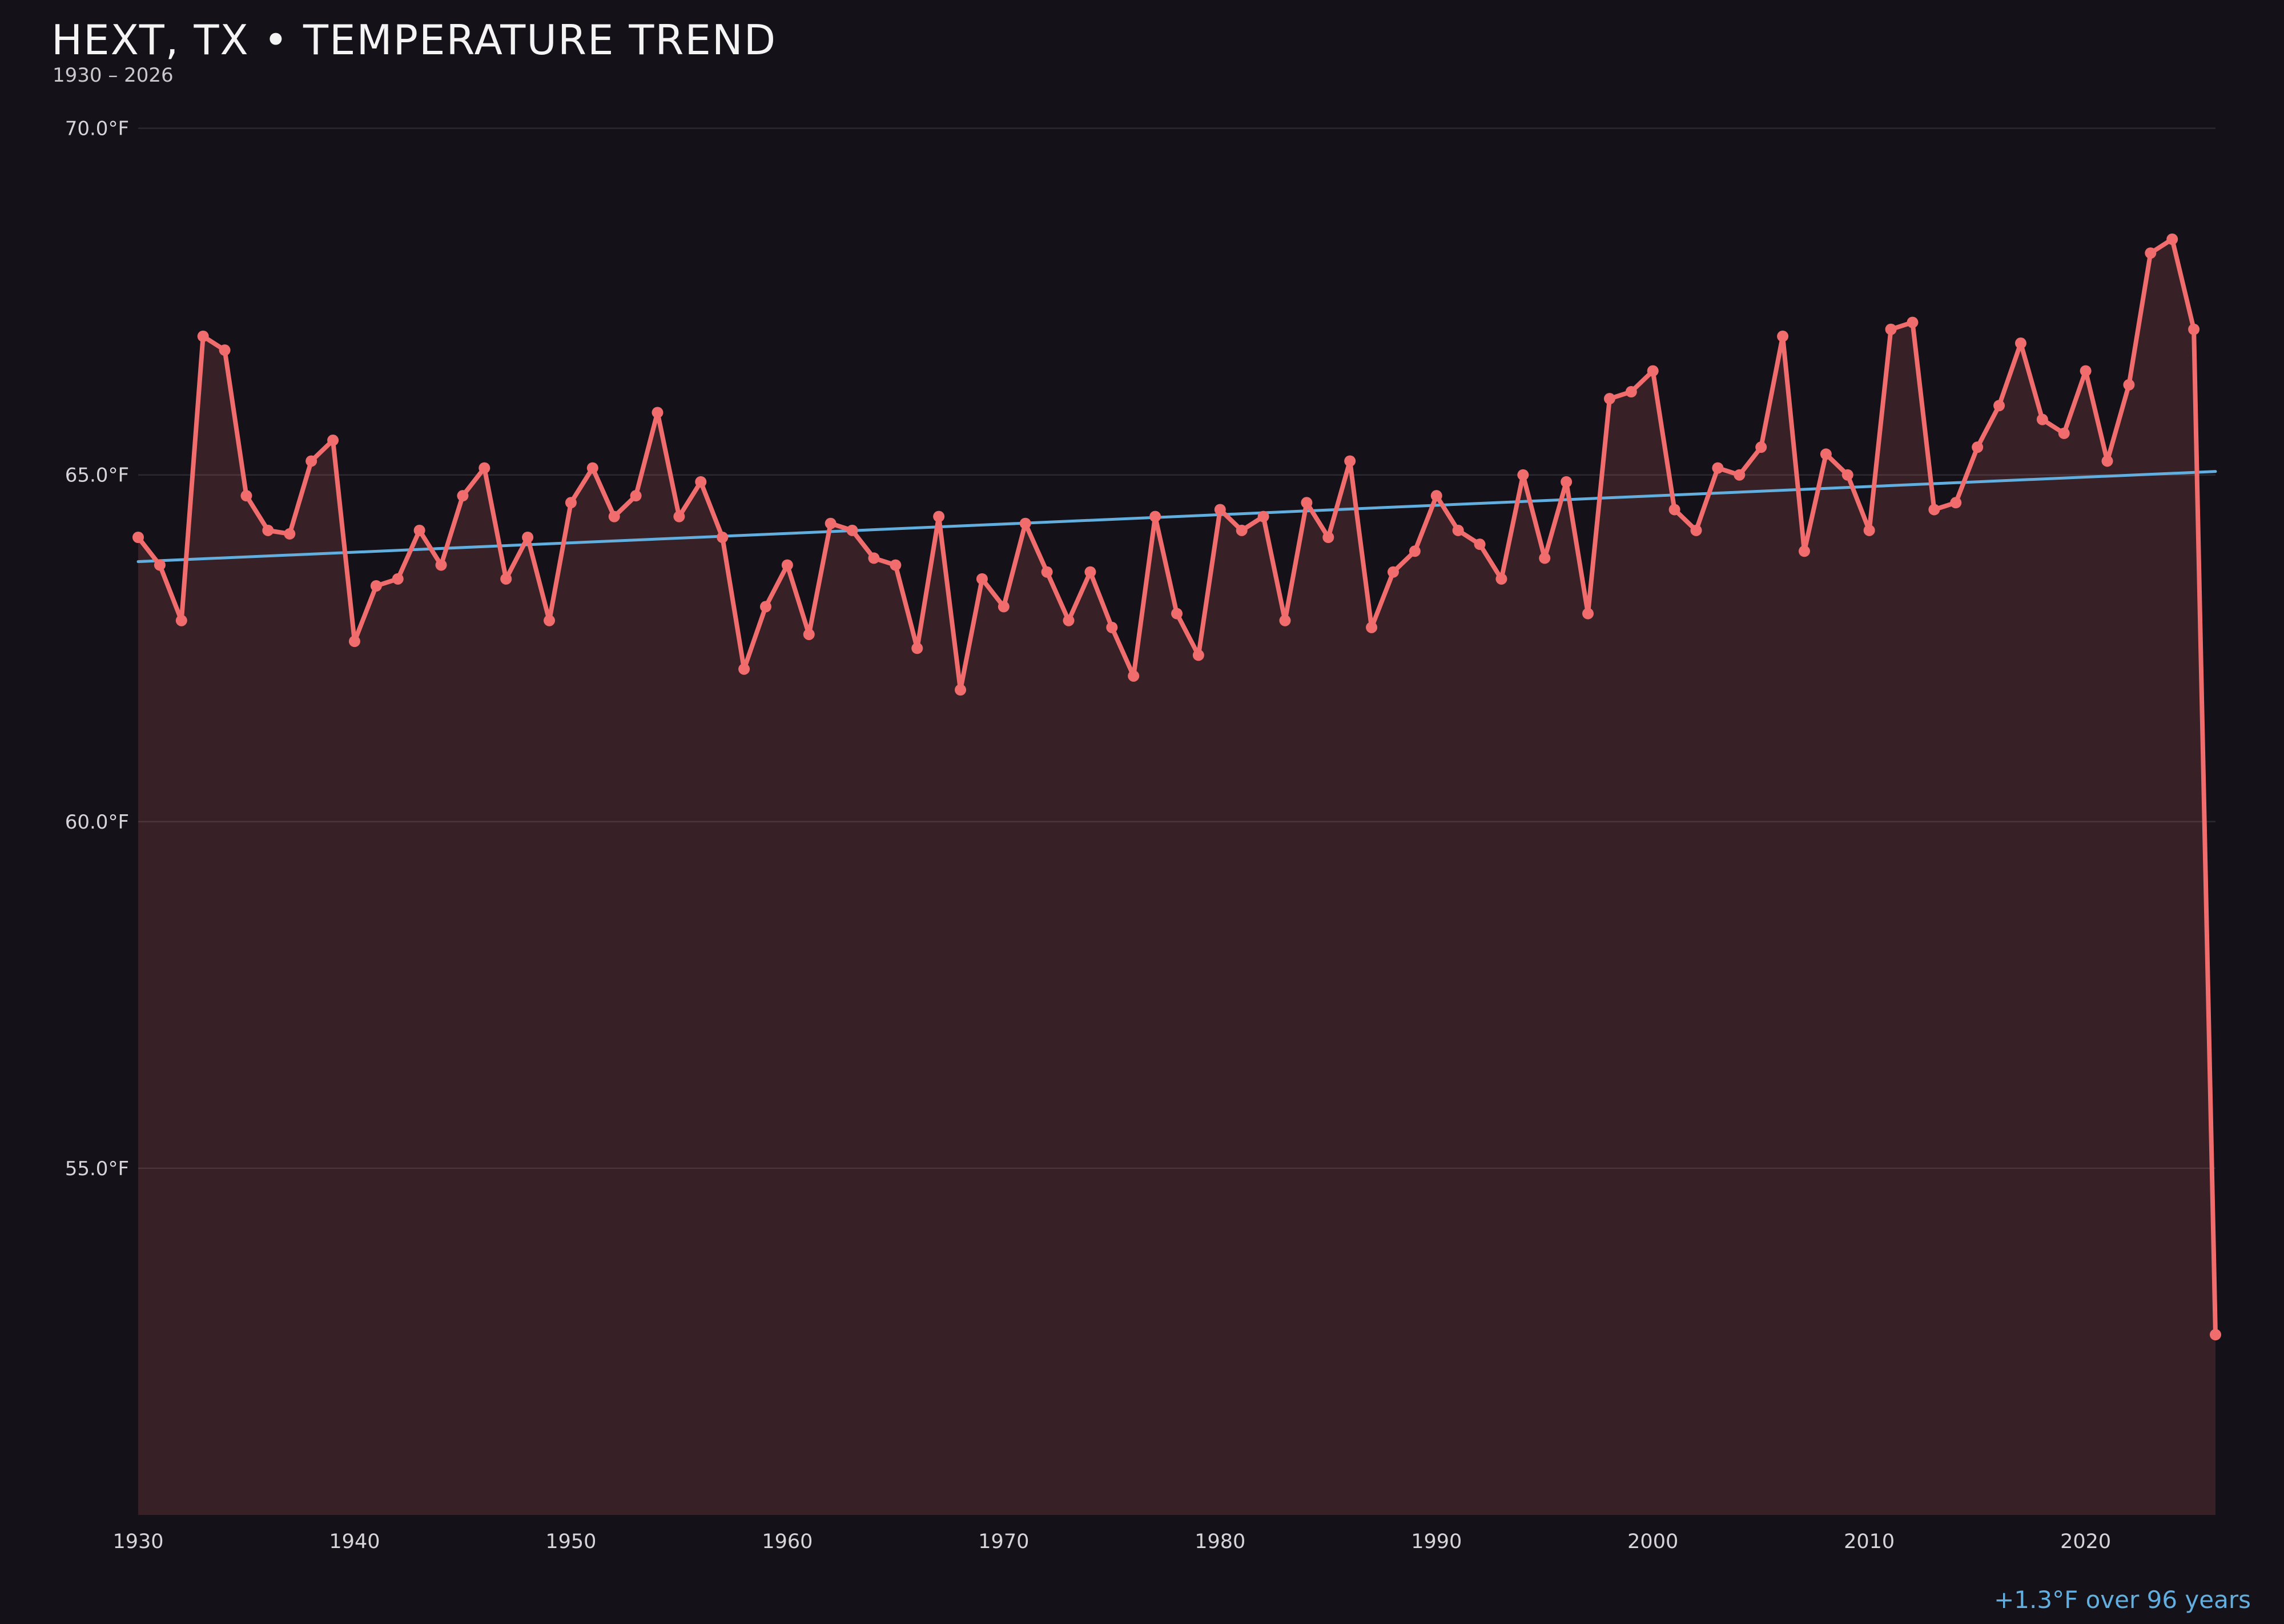 This screenshot has width=2284, height=1624. Describe the element at coordinates (570, 1541) in the screenshot. I see `x-tick-label: 1950` at that location.